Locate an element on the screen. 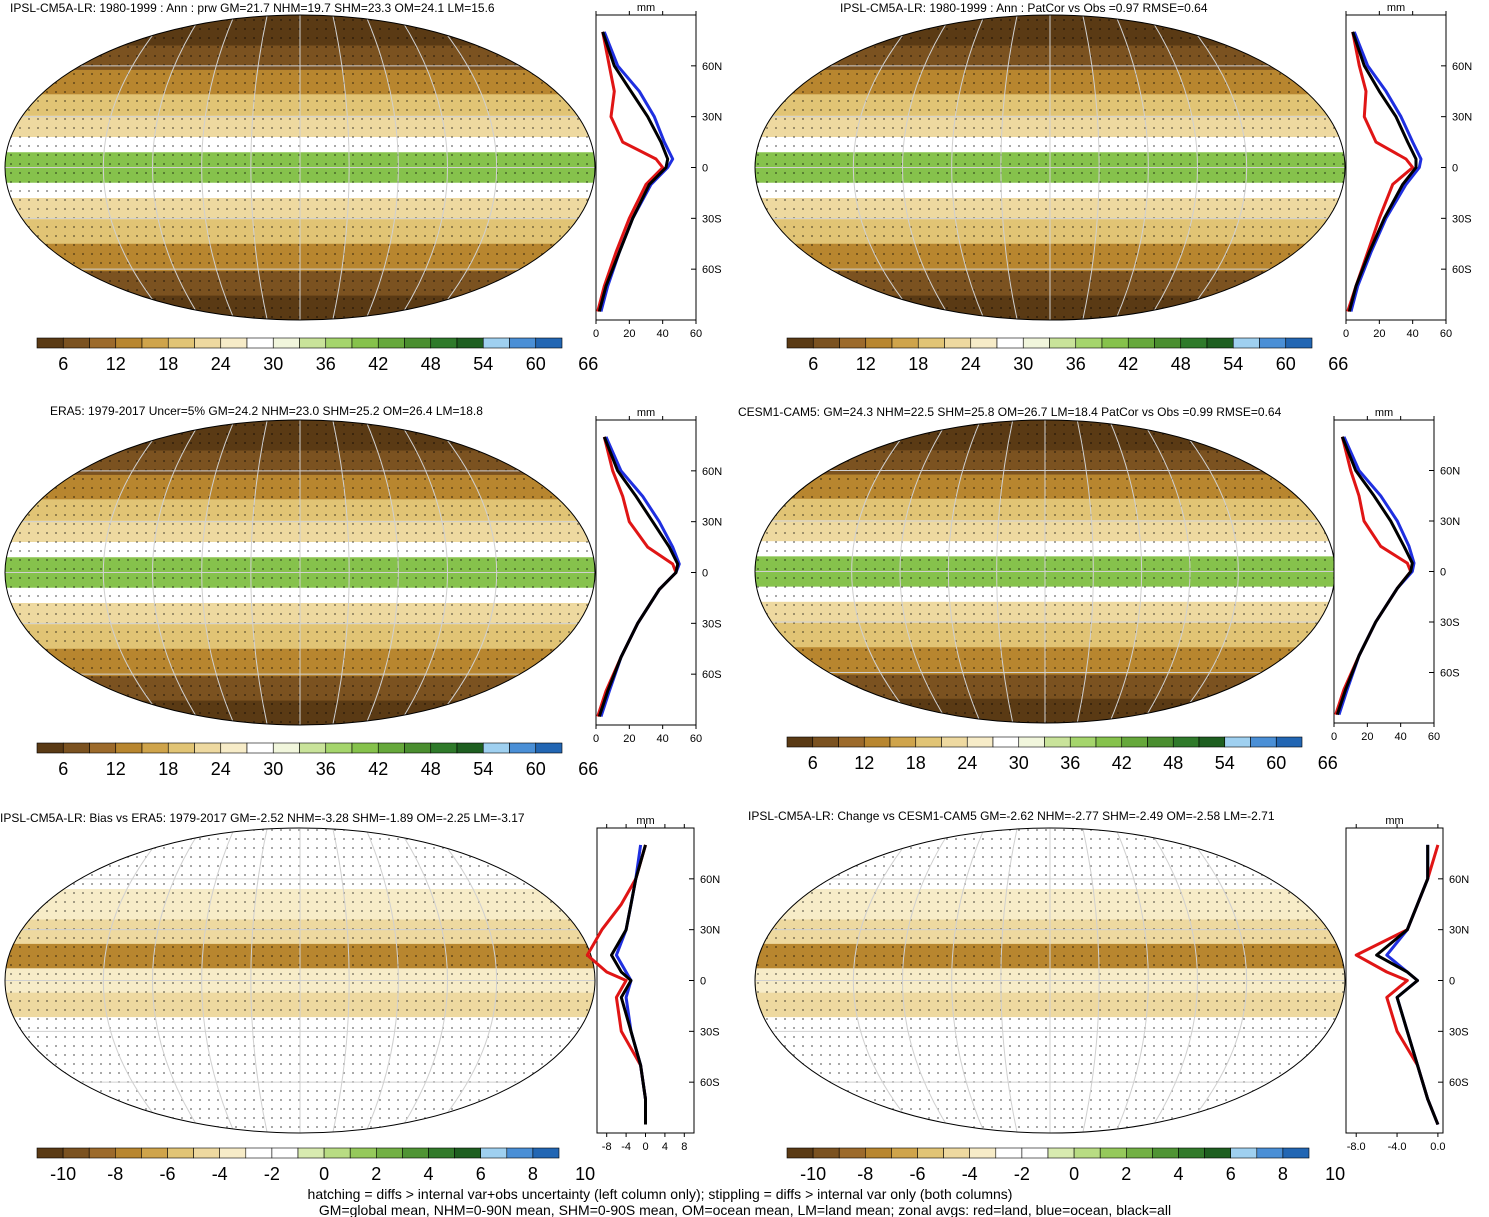 The height and width of the screenshot is (1217, 1489). panel-2-colorbar: 6 12 18 24 30 36 42 48 54 60 66 is located at coordinates (1067, 355).